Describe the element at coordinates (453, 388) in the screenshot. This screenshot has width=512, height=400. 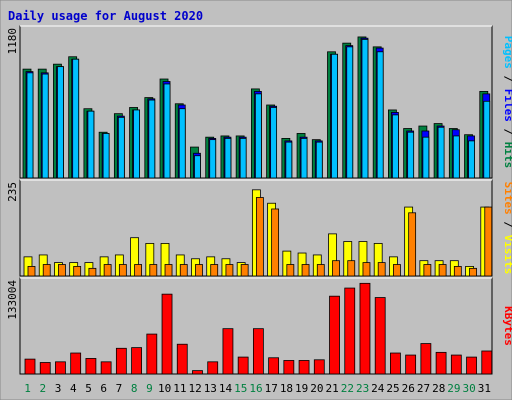
I see `tick-label-day-29: 29` at that location.